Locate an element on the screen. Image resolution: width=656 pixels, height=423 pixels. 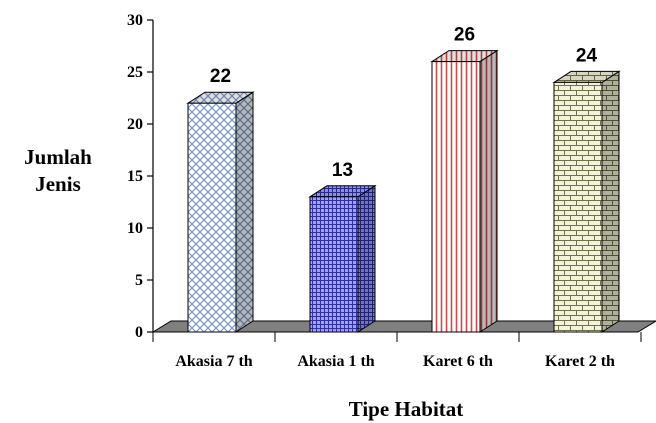
y-tick-label: 20 is located at coordinates (135, 124).